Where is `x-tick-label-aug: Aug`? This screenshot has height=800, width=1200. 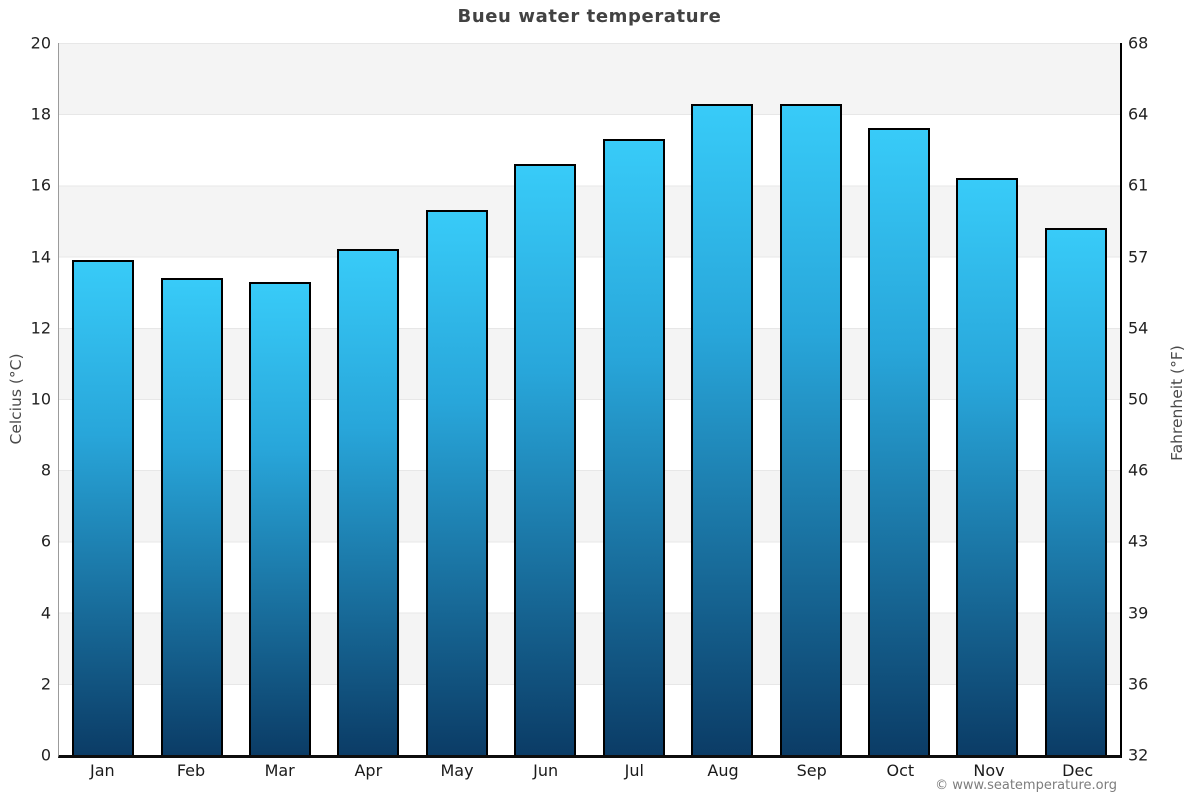 x-tick-label-aug: Aug is located at coordinates (723, 770).